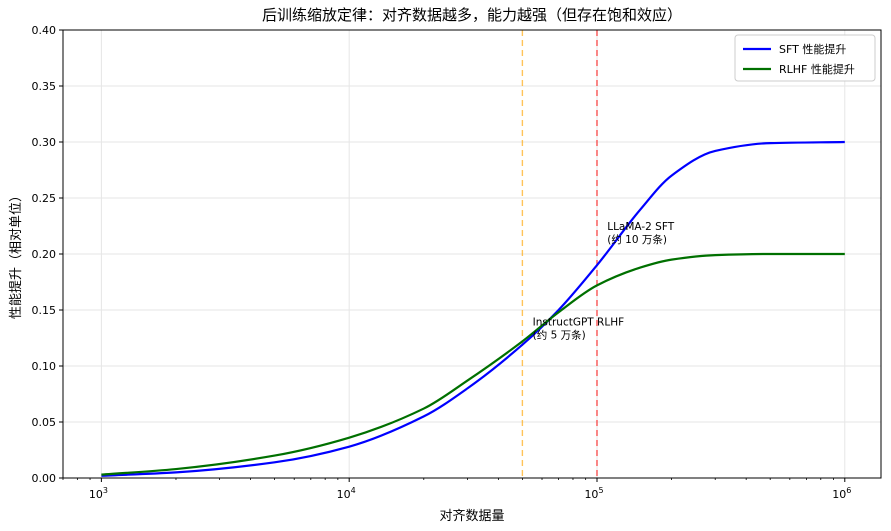  What do you see at coordinates (841, 493) in the screenshot?
I see `x-tick-label: 10⁶` at bounding box center [841, 493].